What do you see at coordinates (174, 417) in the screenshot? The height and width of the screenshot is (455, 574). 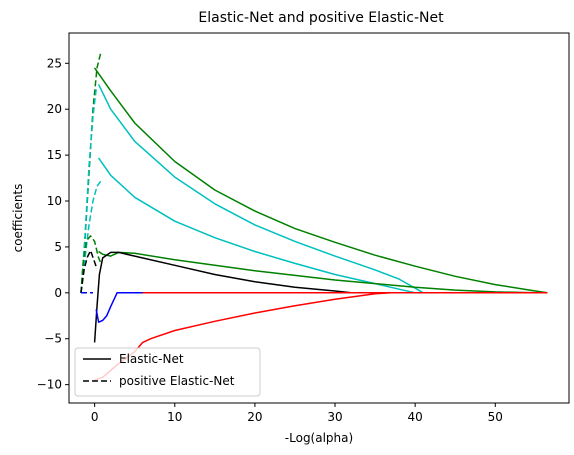 I see `x-tick-label: 10` at bounding box center [174, 417].